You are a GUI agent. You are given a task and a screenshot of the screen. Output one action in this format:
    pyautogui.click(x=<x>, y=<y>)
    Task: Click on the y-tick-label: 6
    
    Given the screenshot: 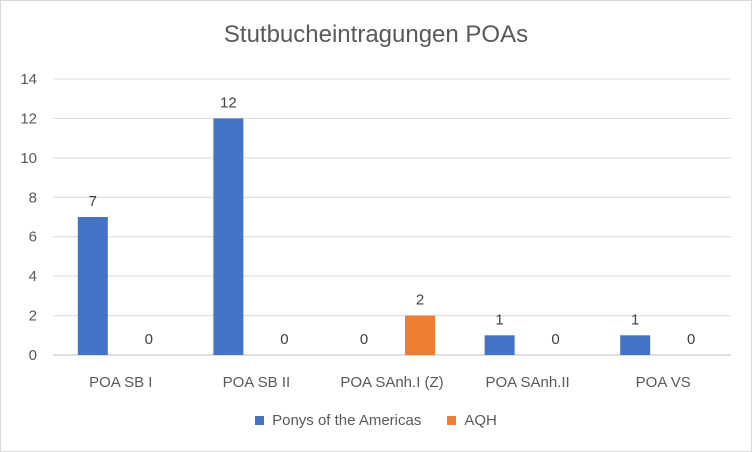 What is the action you would take?
    pyautogui.click(x=33, y=237)
    